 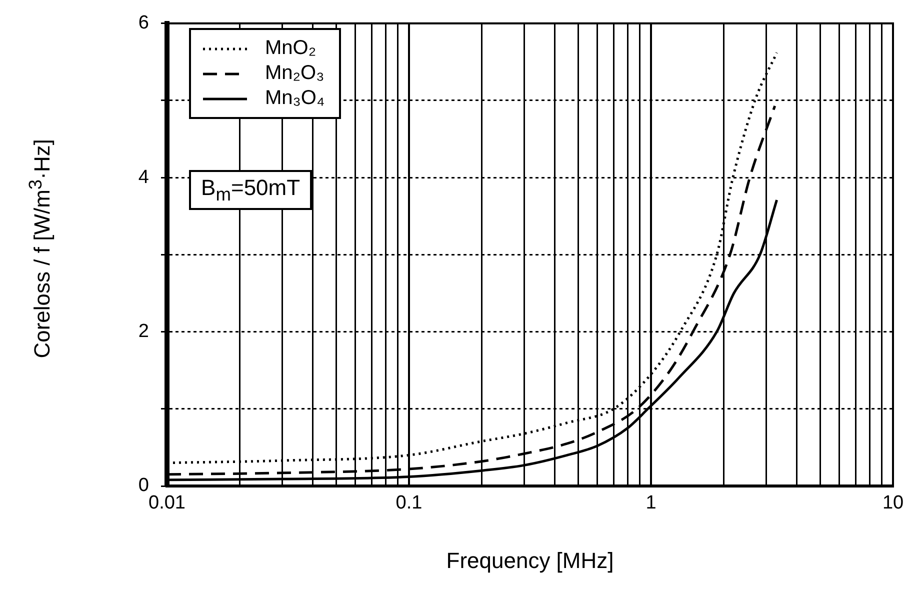 I want to click on x-axis-title: Frequency [MHz], so click(x=530, y=561).